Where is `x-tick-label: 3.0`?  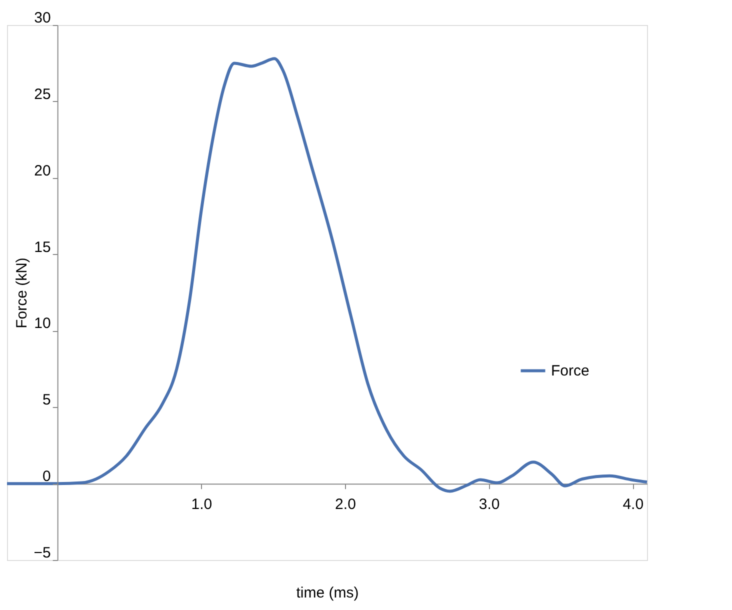 x-tick-label: 3.0 is located at coordinates (489, 505).